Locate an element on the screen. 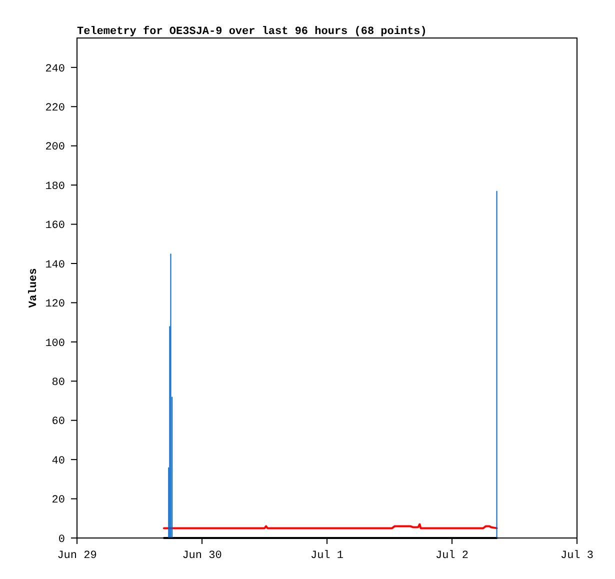  x-tick-label: Jul 2 is located at coordinates (452, 556).